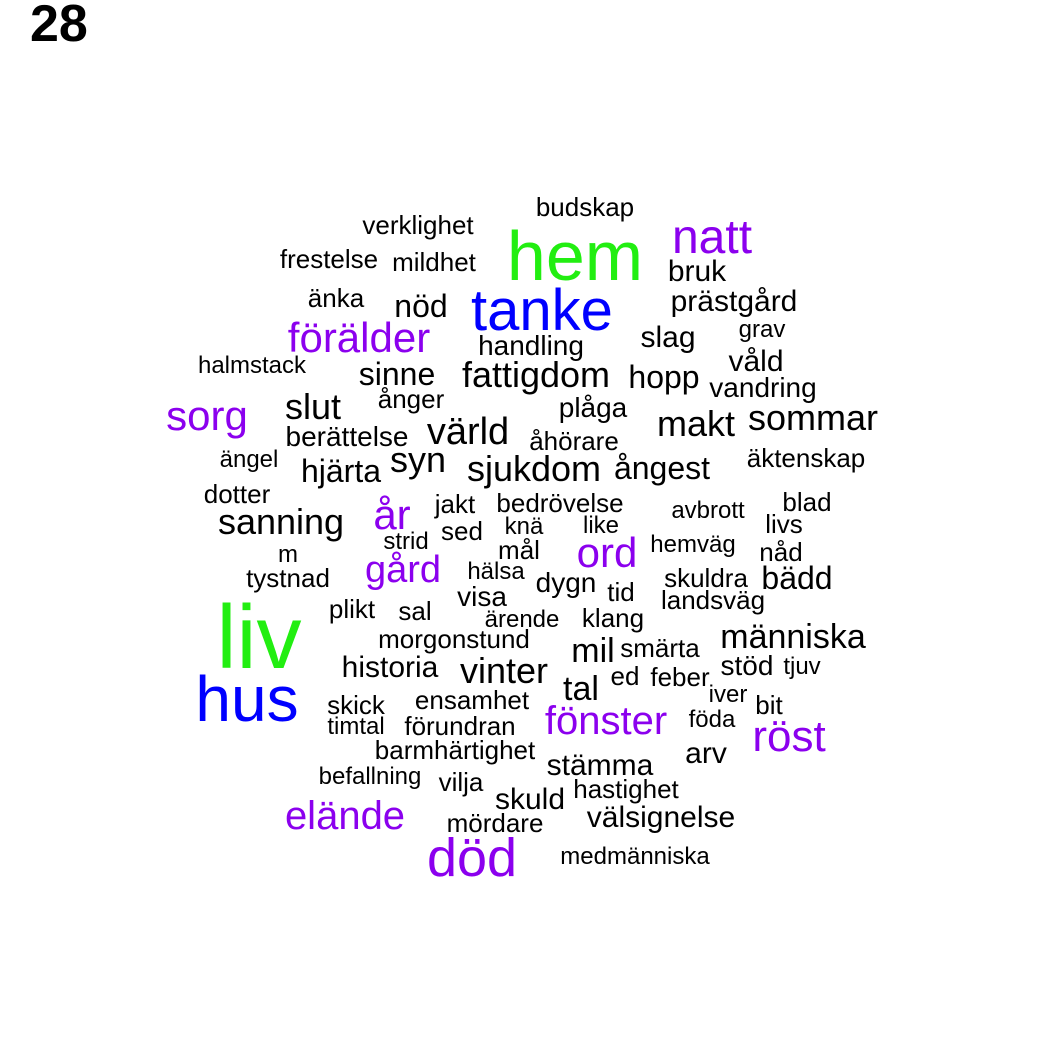  What do you see at coordinates (581, 689) in the screenshot?
I see `word-tal: tal` at bounding box center [581, 689].